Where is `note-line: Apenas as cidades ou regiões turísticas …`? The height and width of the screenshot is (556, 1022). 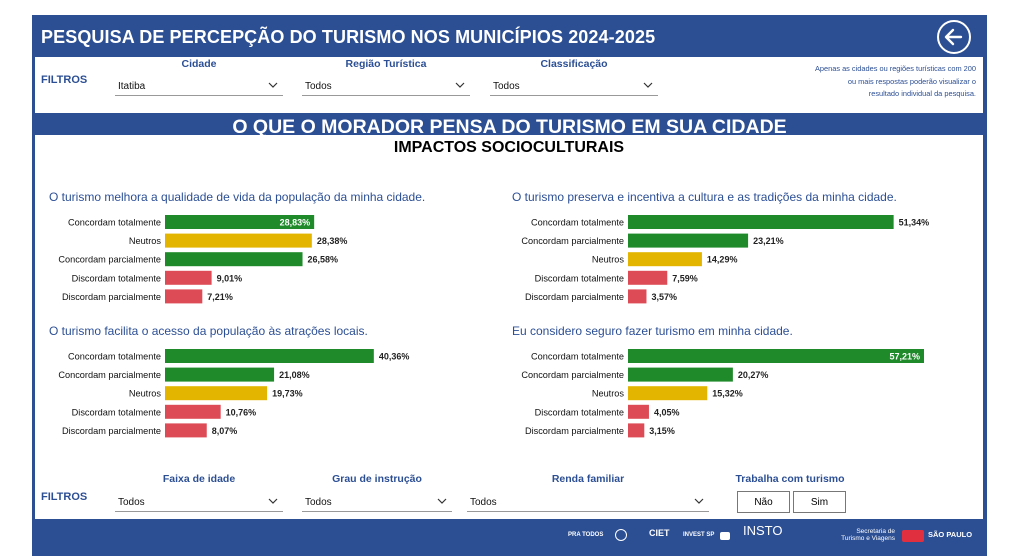 note-line: Apenas as cidades ou regiões turísticas … is located at coordinates (895, 68).